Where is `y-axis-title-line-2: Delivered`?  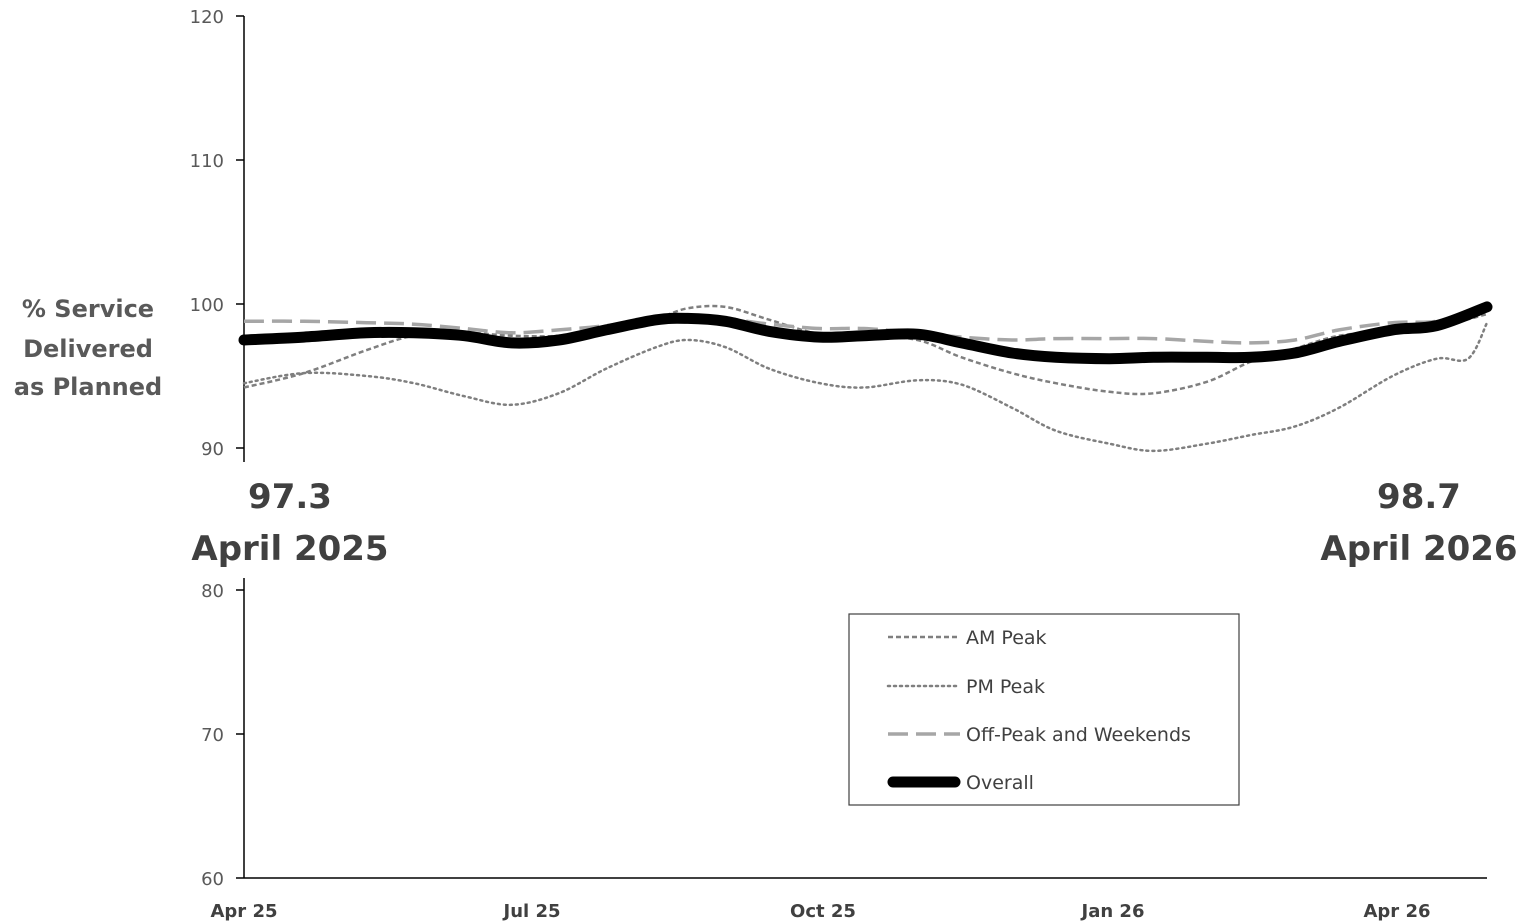 y-axis-title-line-2: Delivered is located at coordinates (88, 349).